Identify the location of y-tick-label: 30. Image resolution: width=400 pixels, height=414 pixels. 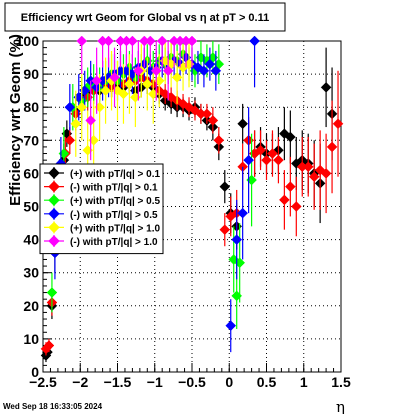
(31, 273).